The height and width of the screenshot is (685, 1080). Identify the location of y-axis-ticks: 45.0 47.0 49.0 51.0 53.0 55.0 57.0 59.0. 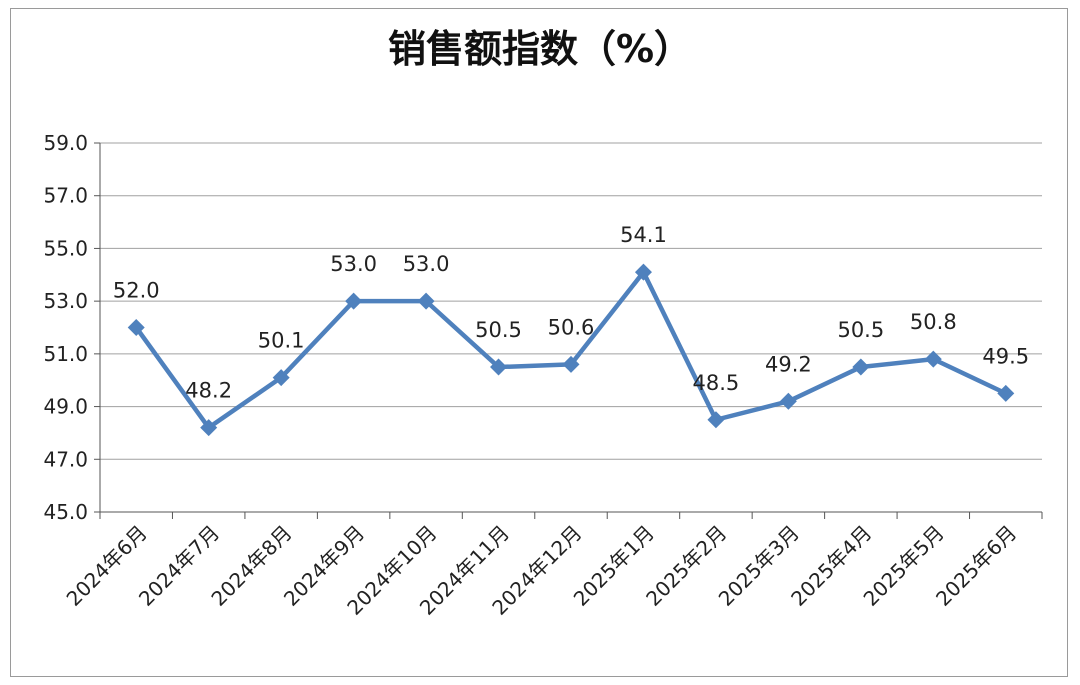
(71, 327).